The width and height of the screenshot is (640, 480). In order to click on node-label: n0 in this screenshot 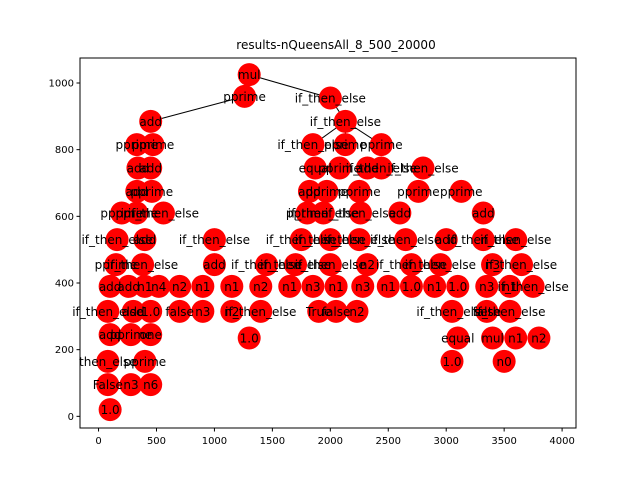, I will do `click(504, 362)`.